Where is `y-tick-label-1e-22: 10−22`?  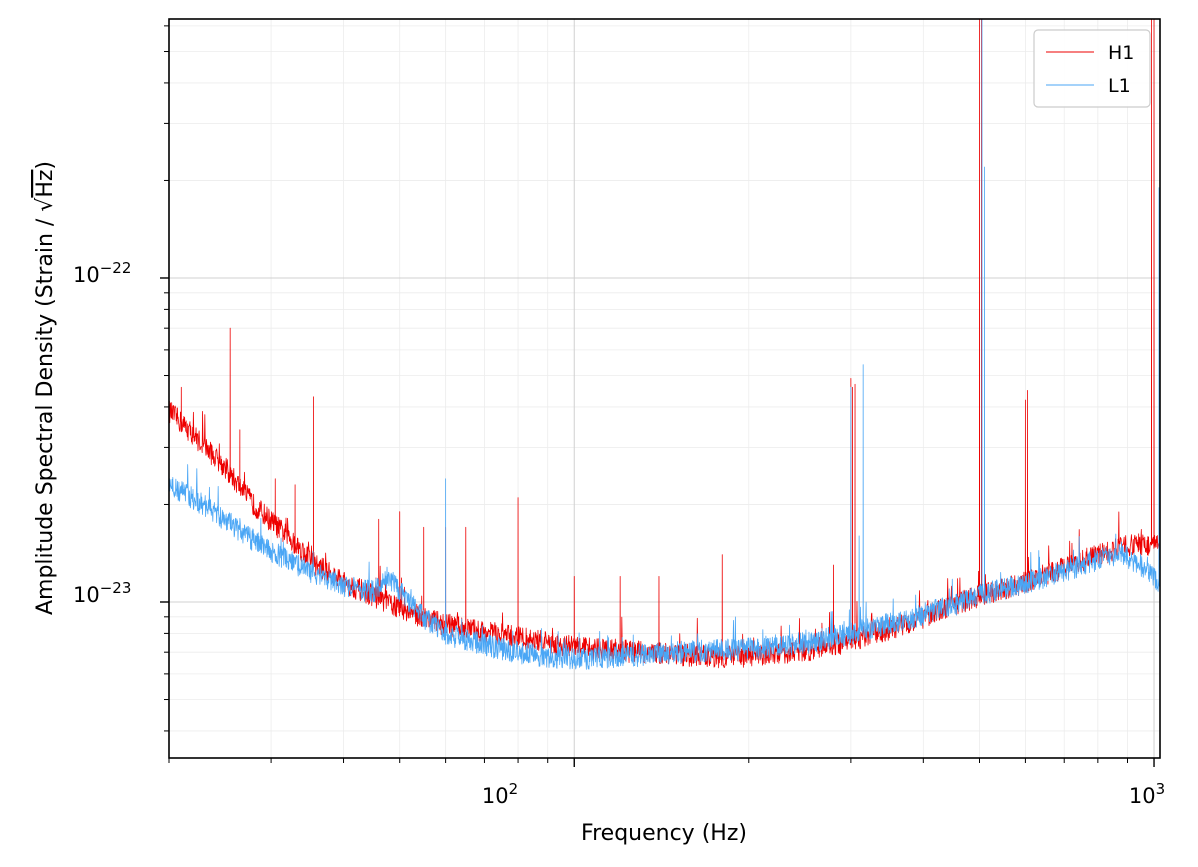 y-tick-label-1e-22: 10−22 is located at coordinates (102, 273).